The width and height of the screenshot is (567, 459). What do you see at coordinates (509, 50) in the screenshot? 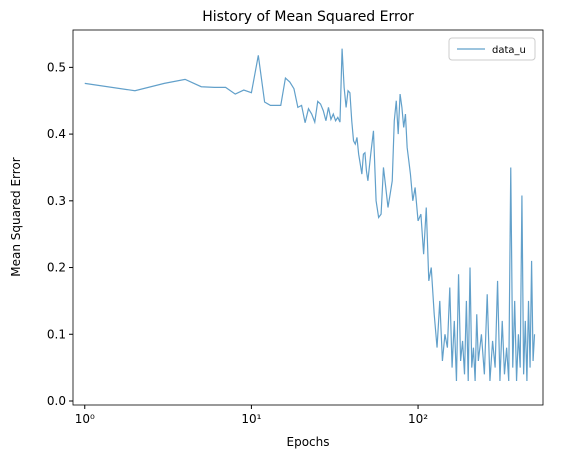
I see `legend-label: data_u` at bounding box center [509, 50].